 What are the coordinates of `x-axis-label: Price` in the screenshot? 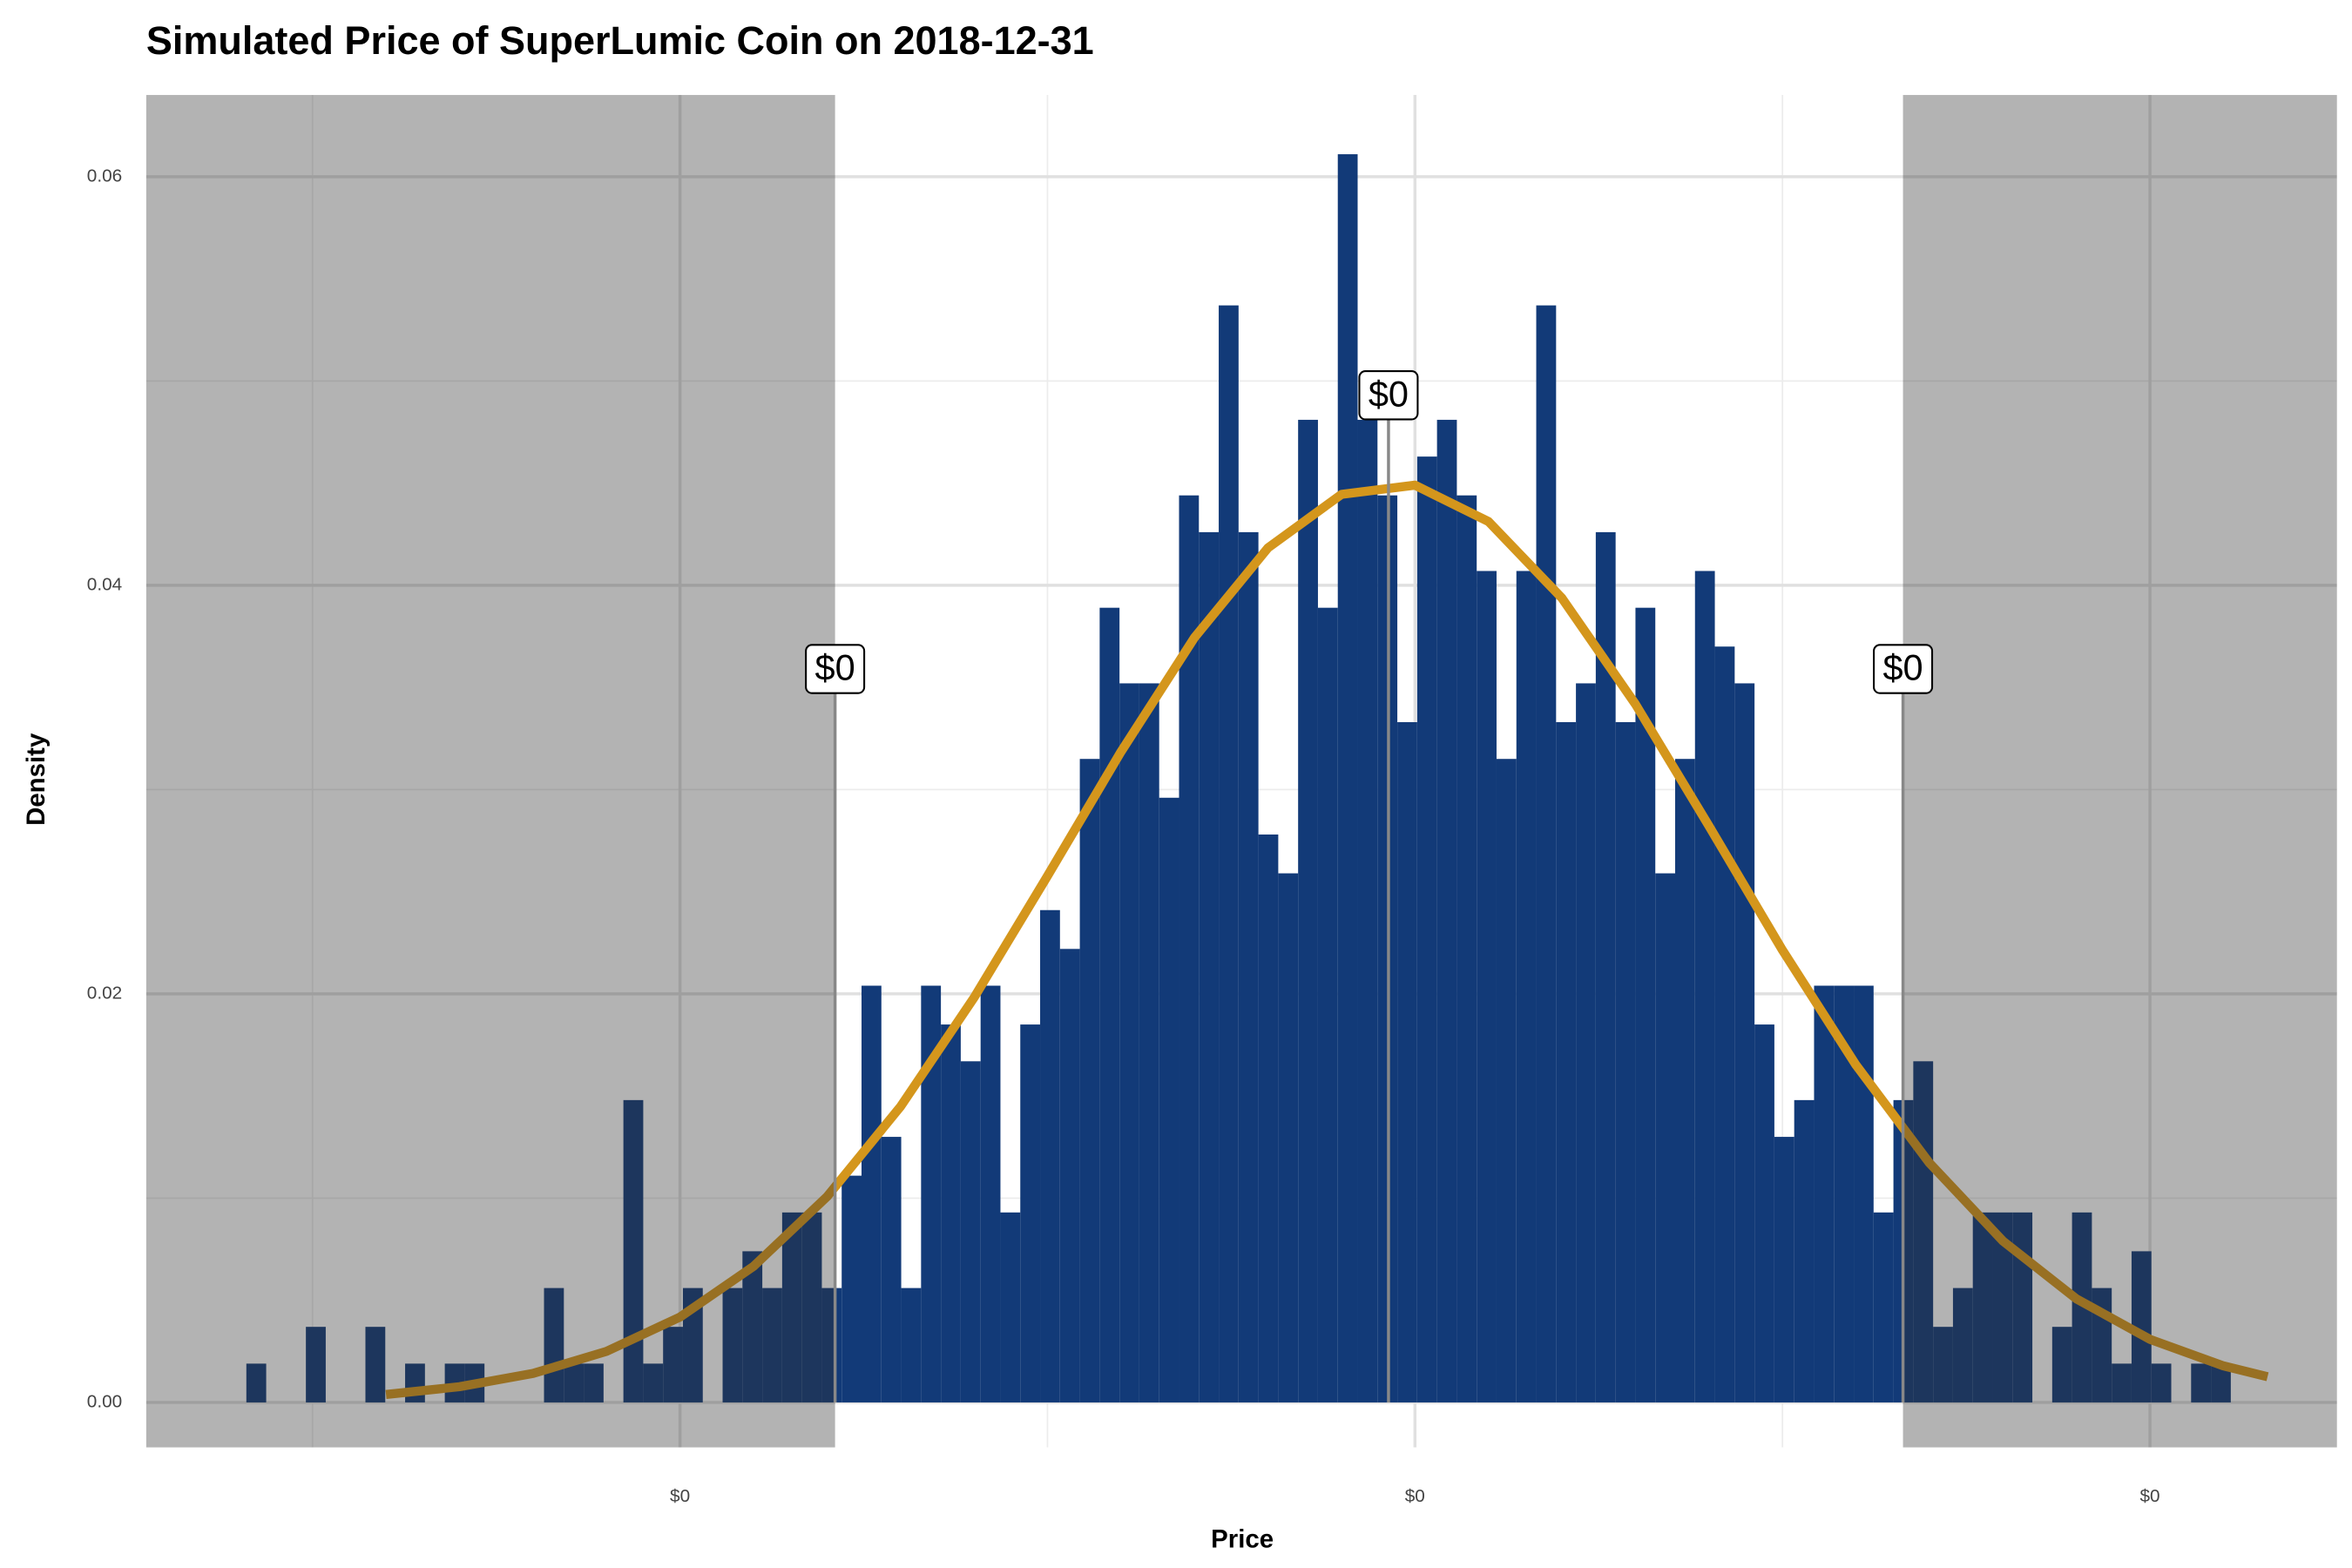 It's located at (1242, 1539).